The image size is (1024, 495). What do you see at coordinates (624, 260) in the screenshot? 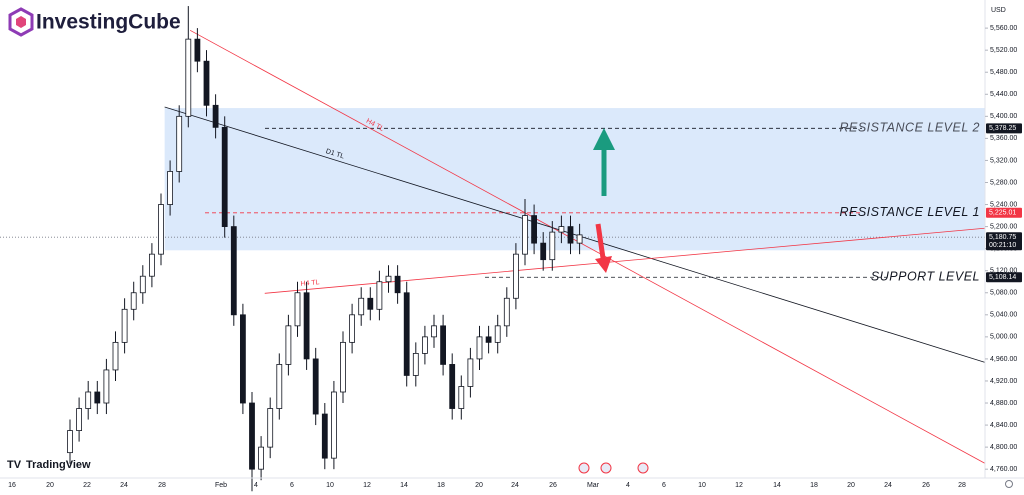
I see `trendline` at bounding box center [624, 260].